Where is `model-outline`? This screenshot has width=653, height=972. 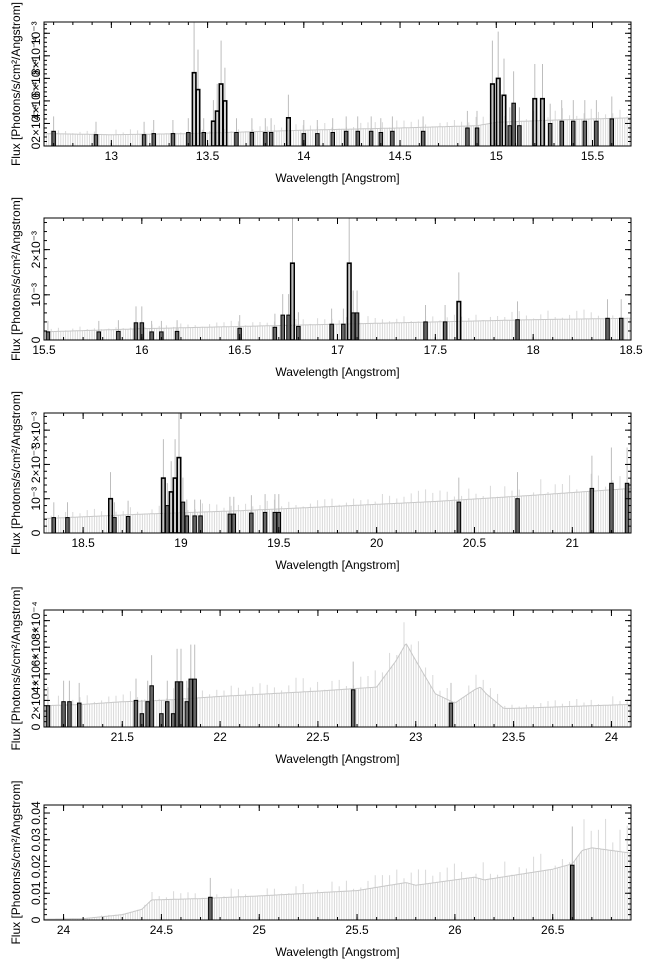
model-outline is located at coordinates (337, 883).